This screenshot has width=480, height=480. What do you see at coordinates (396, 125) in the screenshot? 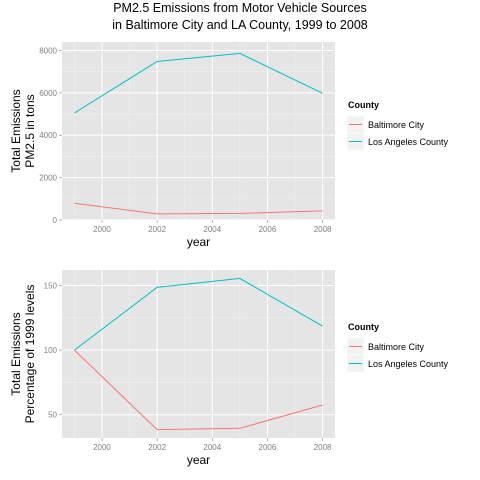
I see `panel1-legend-label-baltimore: Baltimore City` at bounding box center [396, 125].